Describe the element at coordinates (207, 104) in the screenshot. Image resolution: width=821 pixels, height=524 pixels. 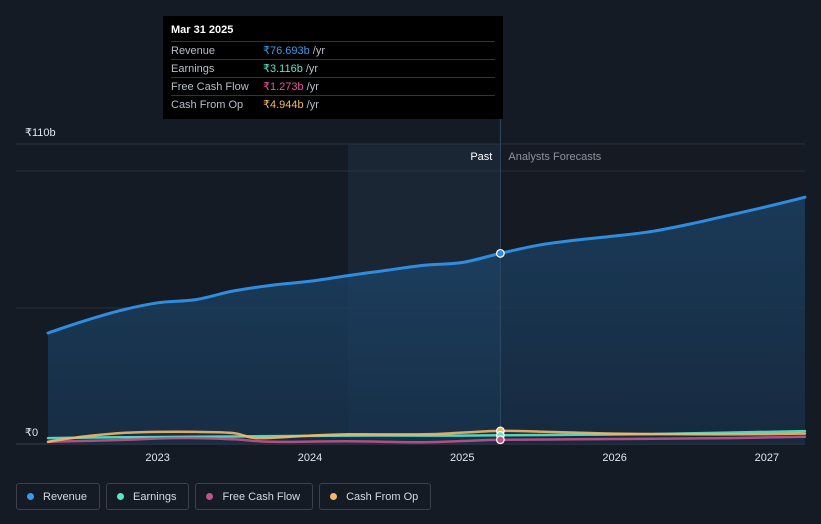
I see `tooltip-label: Cash From Op` at that location.